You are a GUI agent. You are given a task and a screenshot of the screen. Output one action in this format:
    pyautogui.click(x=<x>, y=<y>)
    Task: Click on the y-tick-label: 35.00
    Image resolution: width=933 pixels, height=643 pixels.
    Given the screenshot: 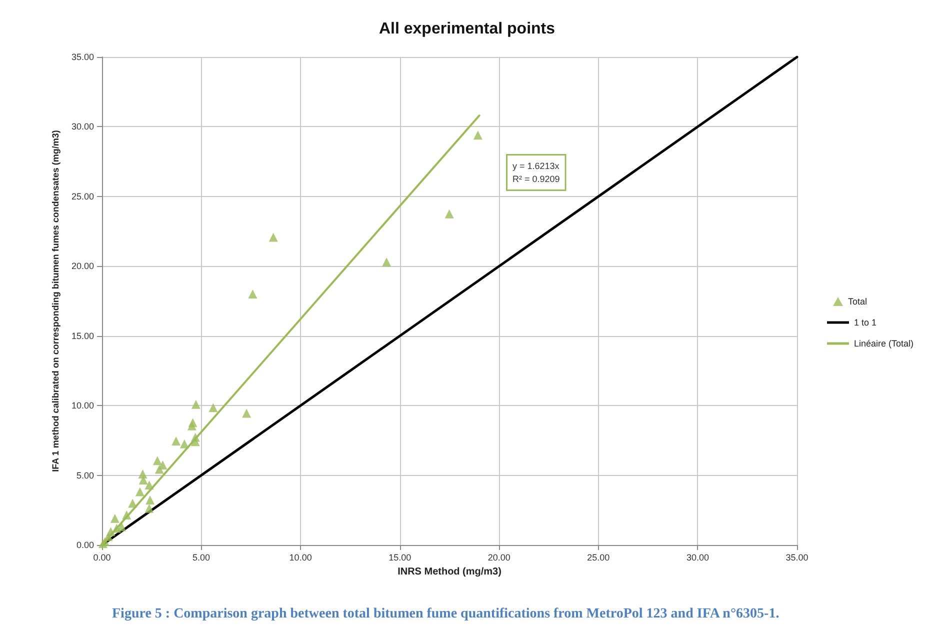 What is the action you would take?
    pyautogui.click(x=82, y=57)
    